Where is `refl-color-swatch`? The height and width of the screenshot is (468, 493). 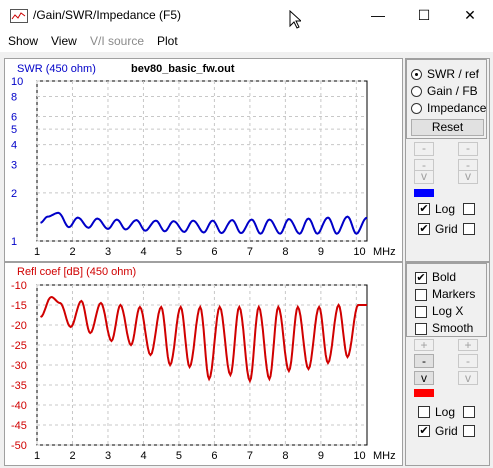 refl-color-swatch is located at coordinates (424, 393).